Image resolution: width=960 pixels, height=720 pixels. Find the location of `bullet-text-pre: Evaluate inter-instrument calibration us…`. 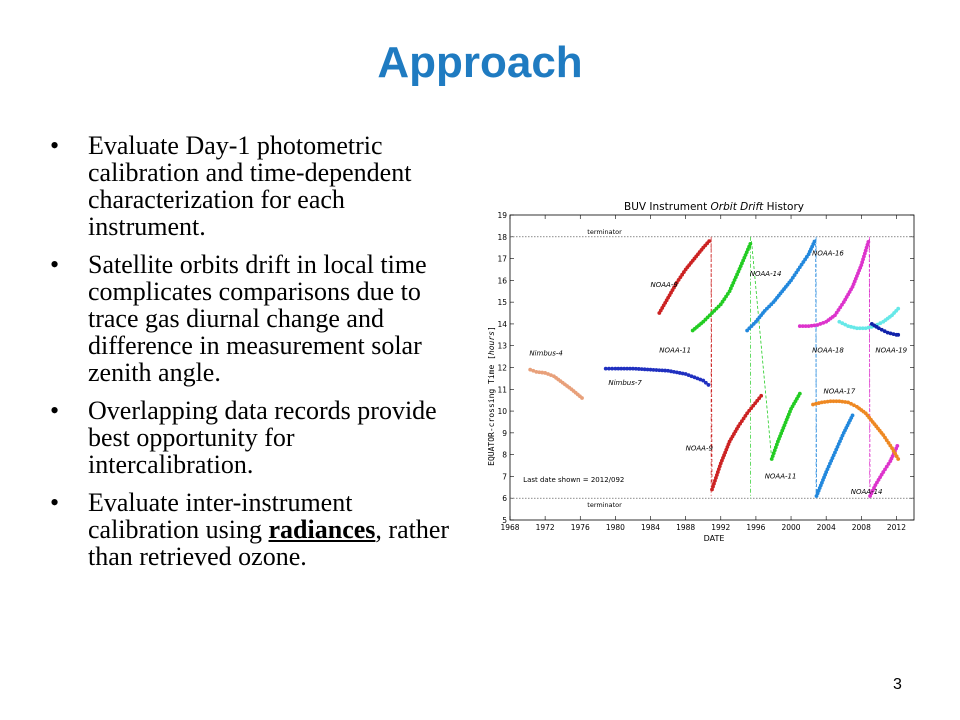

bullet-text-pre: Evaluate inter-instrument calibration us… is located at coordinates (220, 516).